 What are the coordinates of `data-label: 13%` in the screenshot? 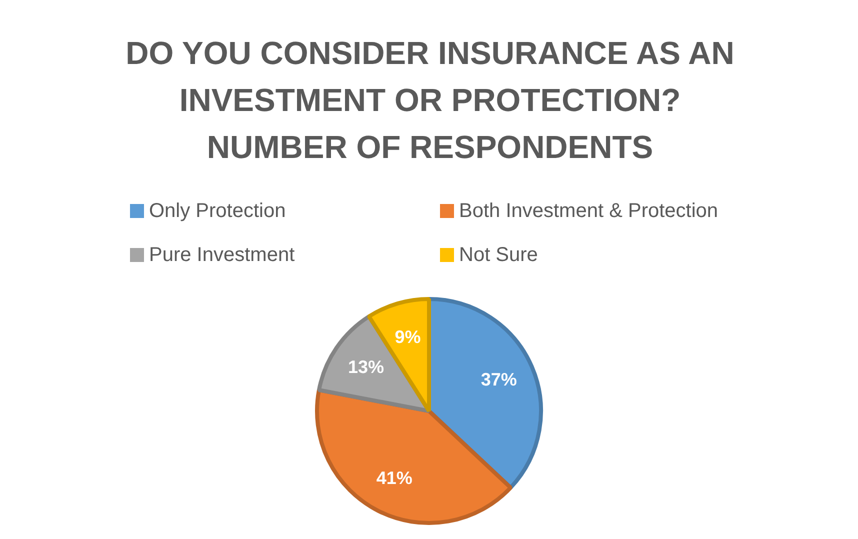 It's located at (366, 367).